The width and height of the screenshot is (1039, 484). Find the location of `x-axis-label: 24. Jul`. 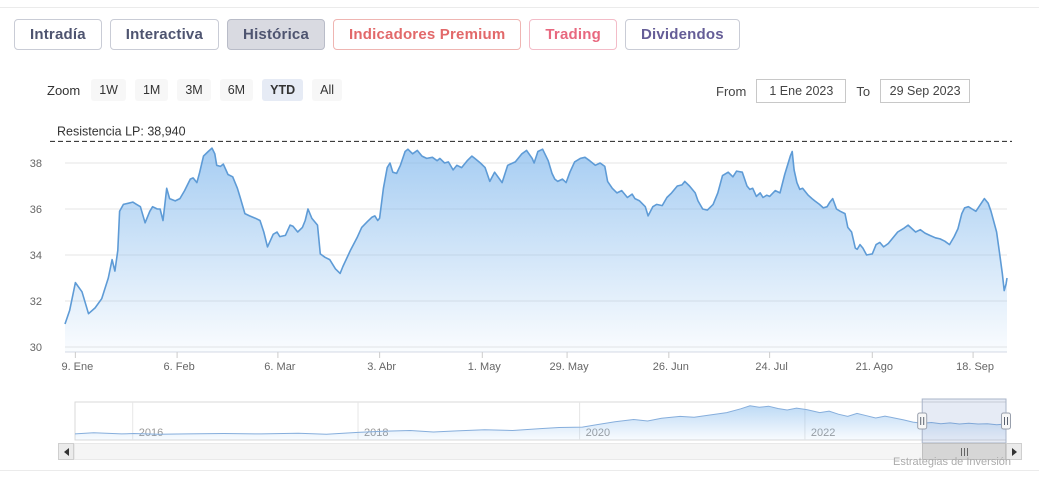

x-axis-label: 24. Jul is located at coordinates (771, 367).